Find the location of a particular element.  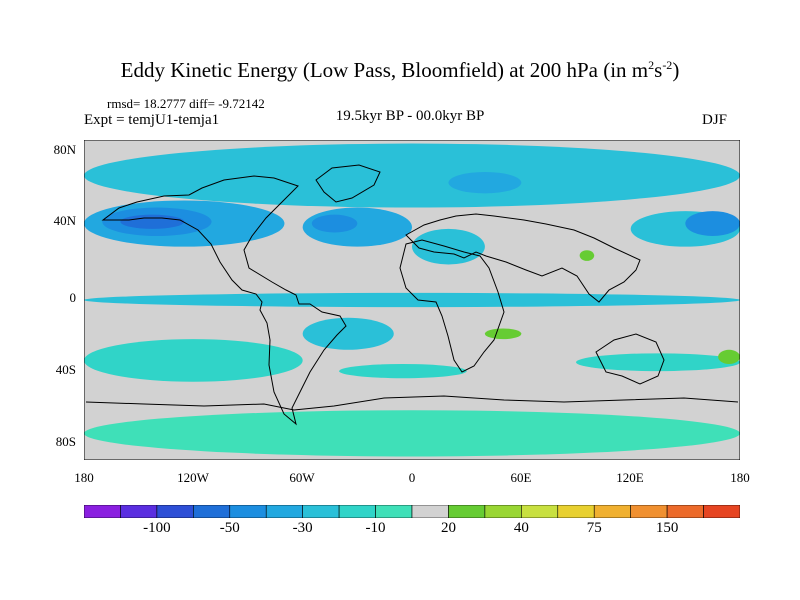

y-tick-label: 40N is located at coordinates (64, 220).